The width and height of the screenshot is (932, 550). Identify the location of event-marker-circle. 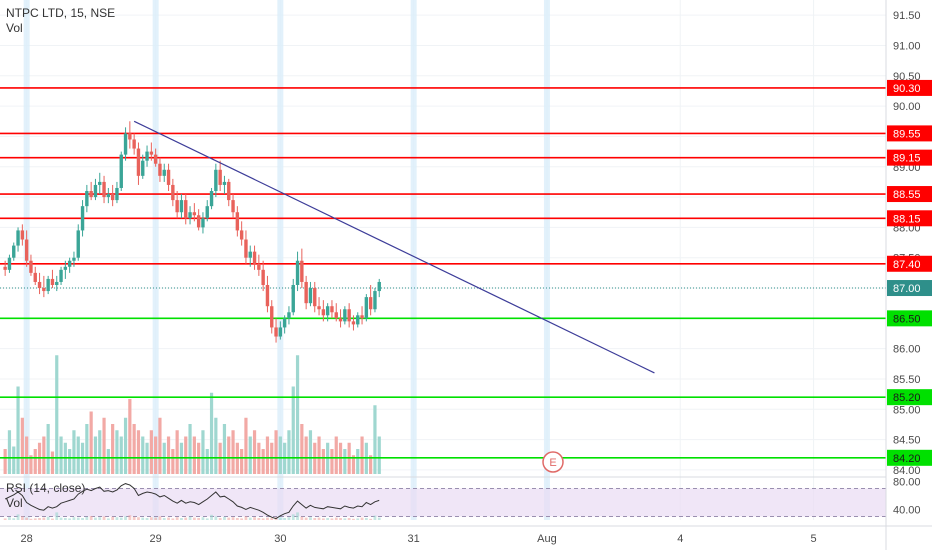
(553, 462).